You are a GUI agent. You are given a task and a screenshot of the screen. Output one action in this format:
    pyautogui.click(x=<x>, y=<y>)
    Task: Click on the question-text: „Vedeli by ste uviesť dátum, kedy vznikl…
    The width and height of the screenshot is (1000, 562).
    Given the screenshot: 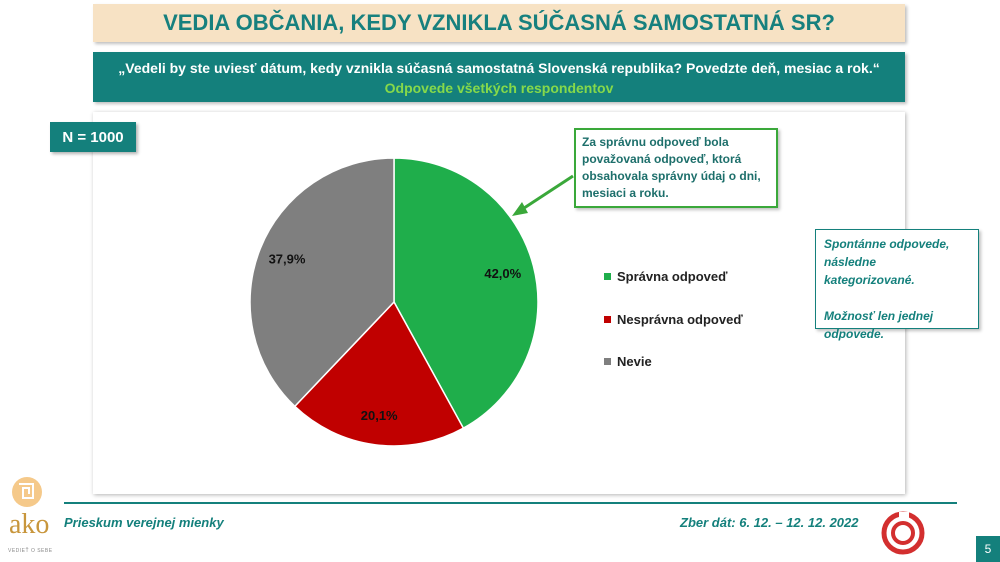 What is the action you would take?
    pyautogui.click(x=499, y=68)
    